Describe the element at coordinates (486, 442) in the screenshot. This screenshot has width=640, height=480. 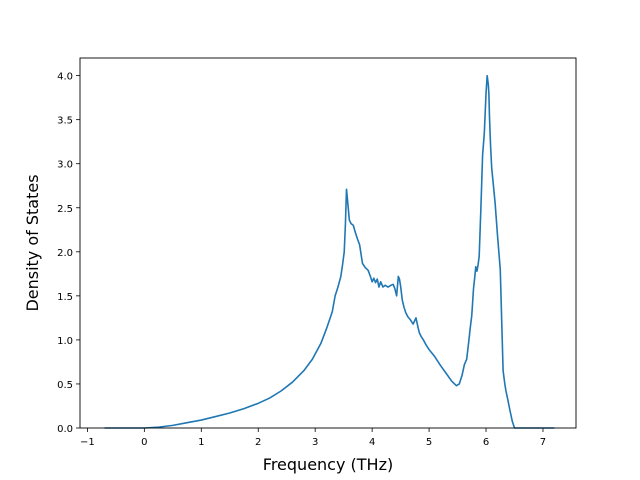
I see `x-tick-label: 6` at that location.